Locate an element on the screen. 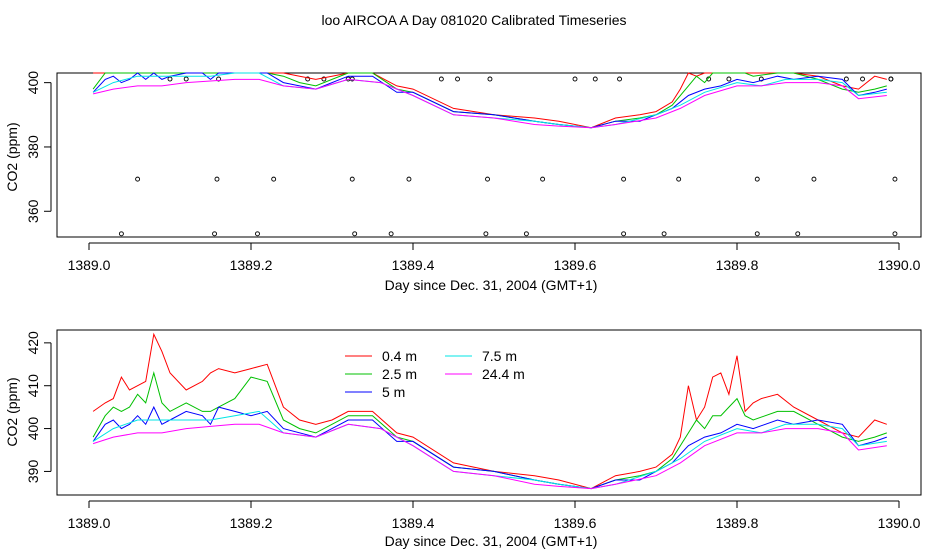  legend-label: 5 m is located at coordinates (393, 392).